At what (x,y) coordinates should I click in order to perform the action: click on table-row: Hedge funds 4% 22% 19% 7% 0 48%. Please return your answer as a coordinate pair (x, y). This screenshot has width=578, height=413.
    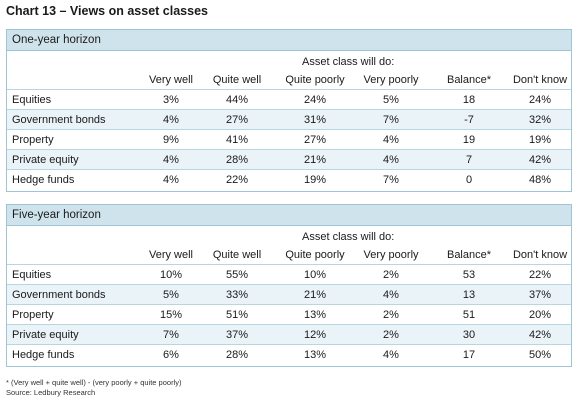
    Looking at the image, I should click on (289, 179).